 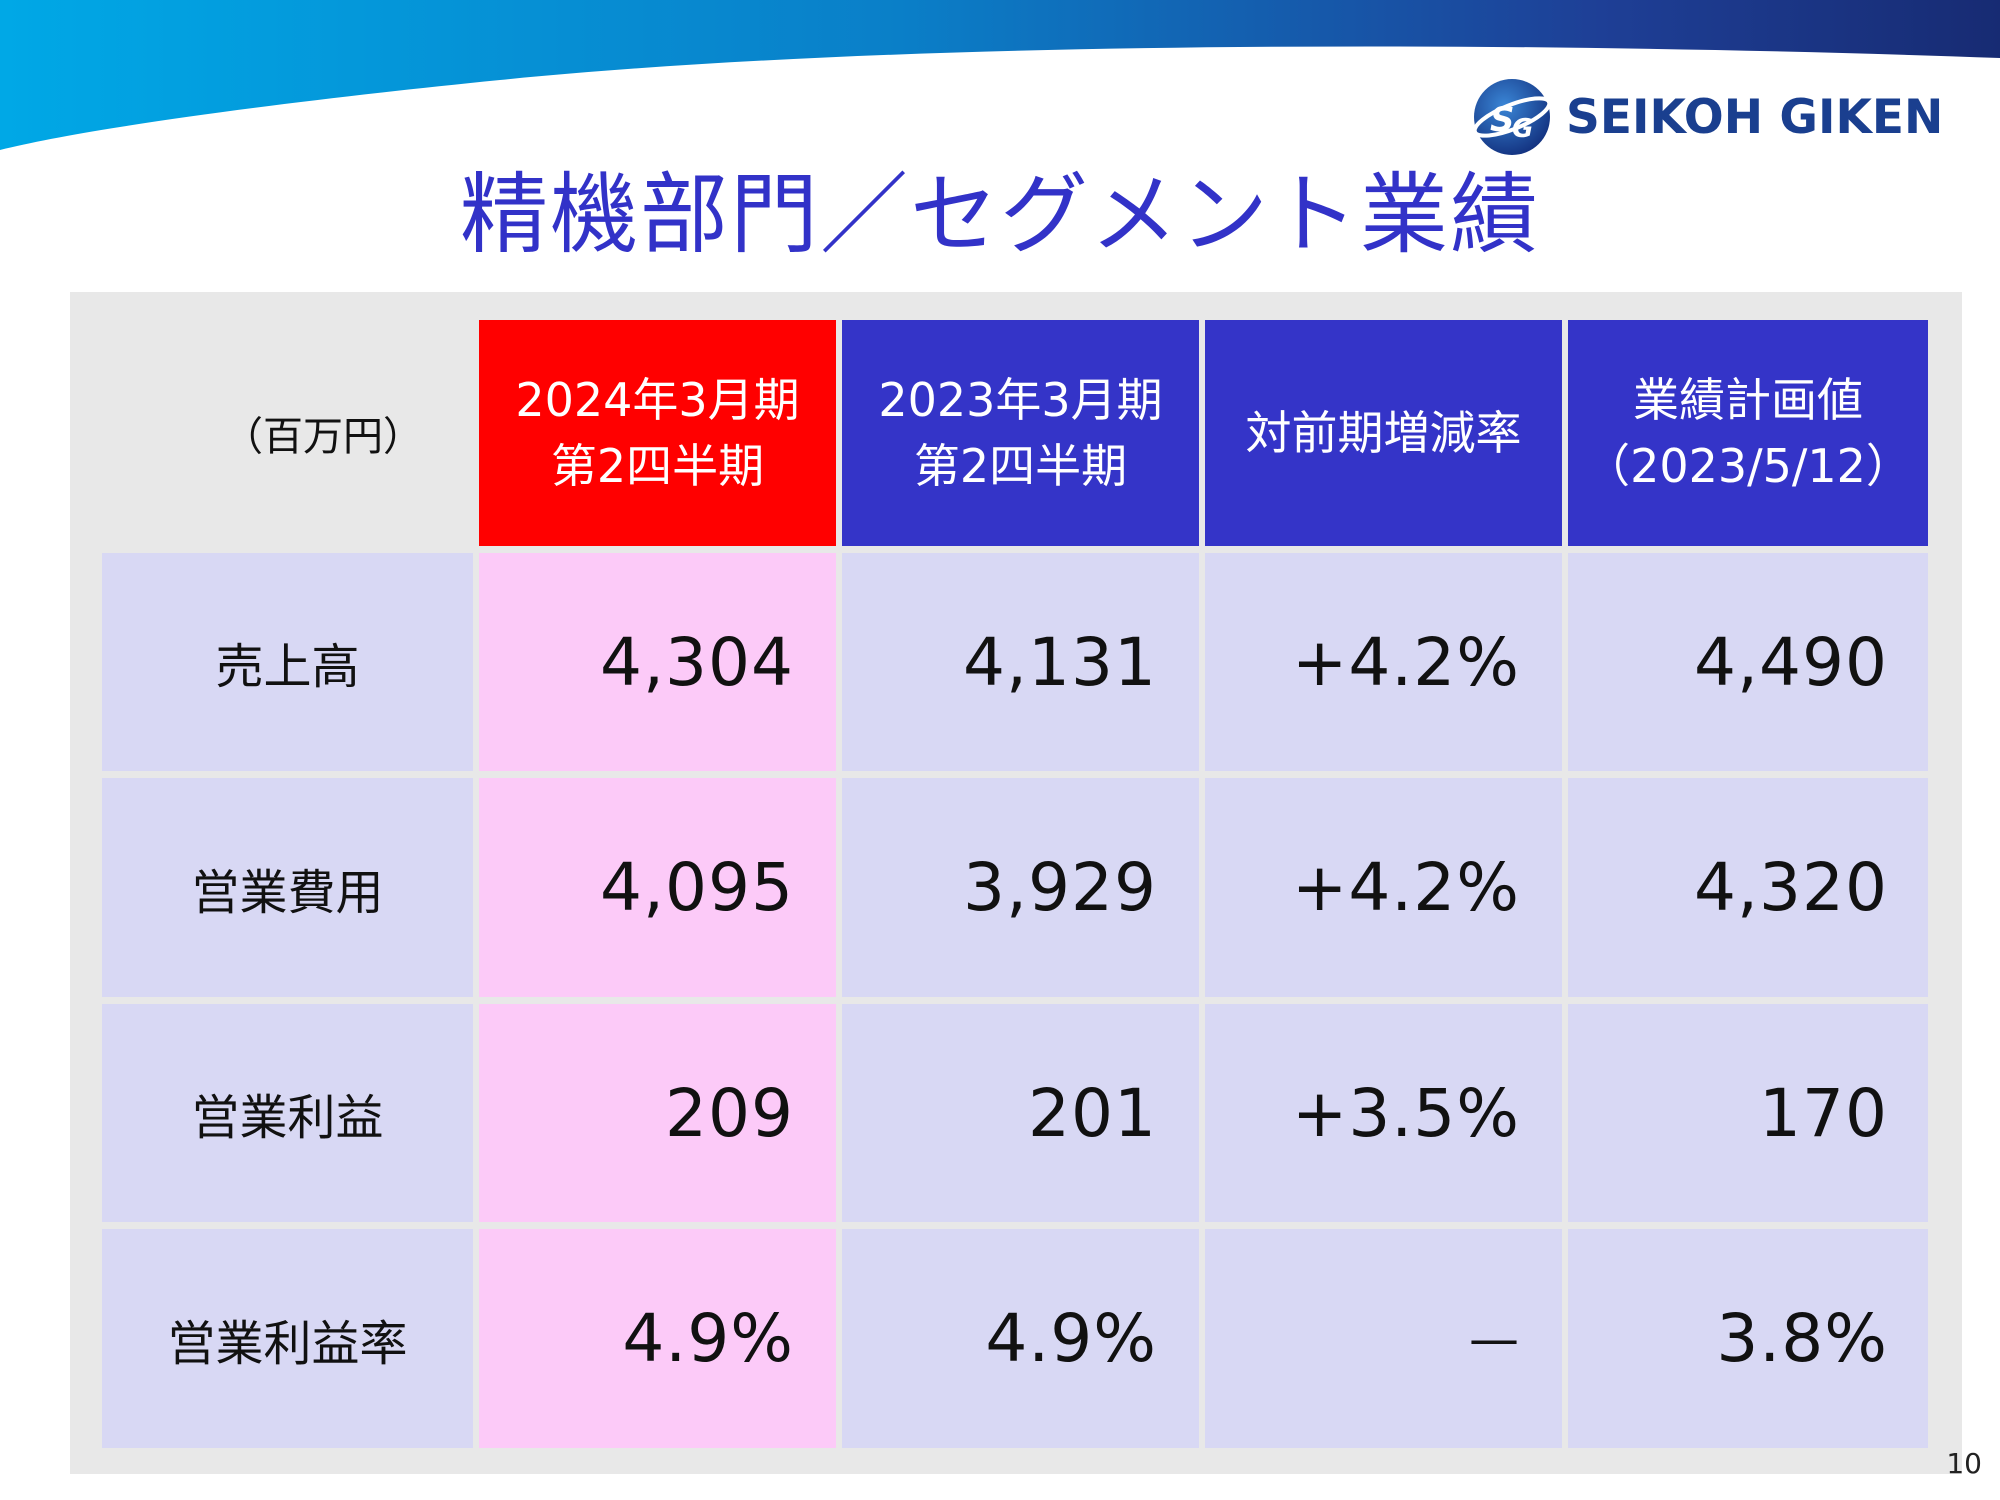 What do you see at coordinates (1748, 1113) in the screenshot?
I see `table-cell: 170` at bounding box center [1748, 1113].